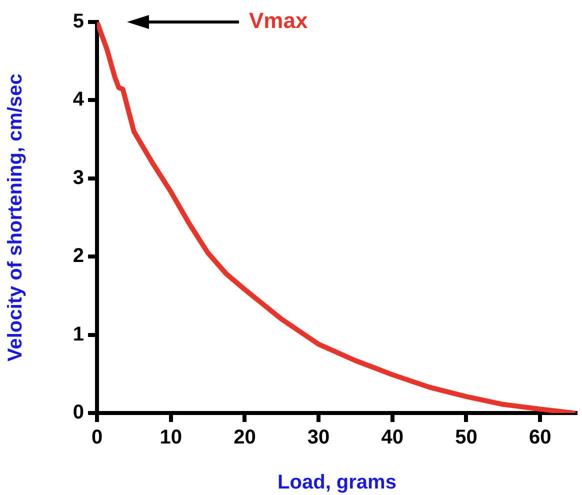  Describe the element at coordinates (78, 413) in the screenshot. I see `y-tick-label: 0` at that location.